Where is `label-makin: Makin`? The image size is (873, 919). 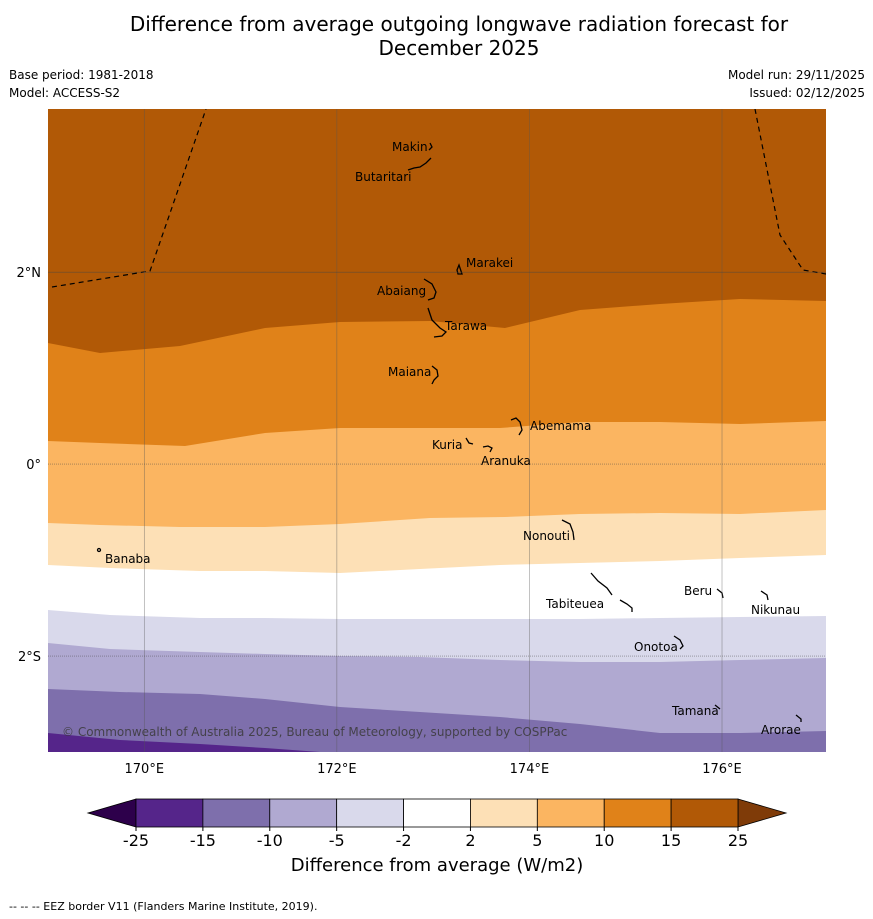
label-makin: Makin is located at coordinates (410, 147).